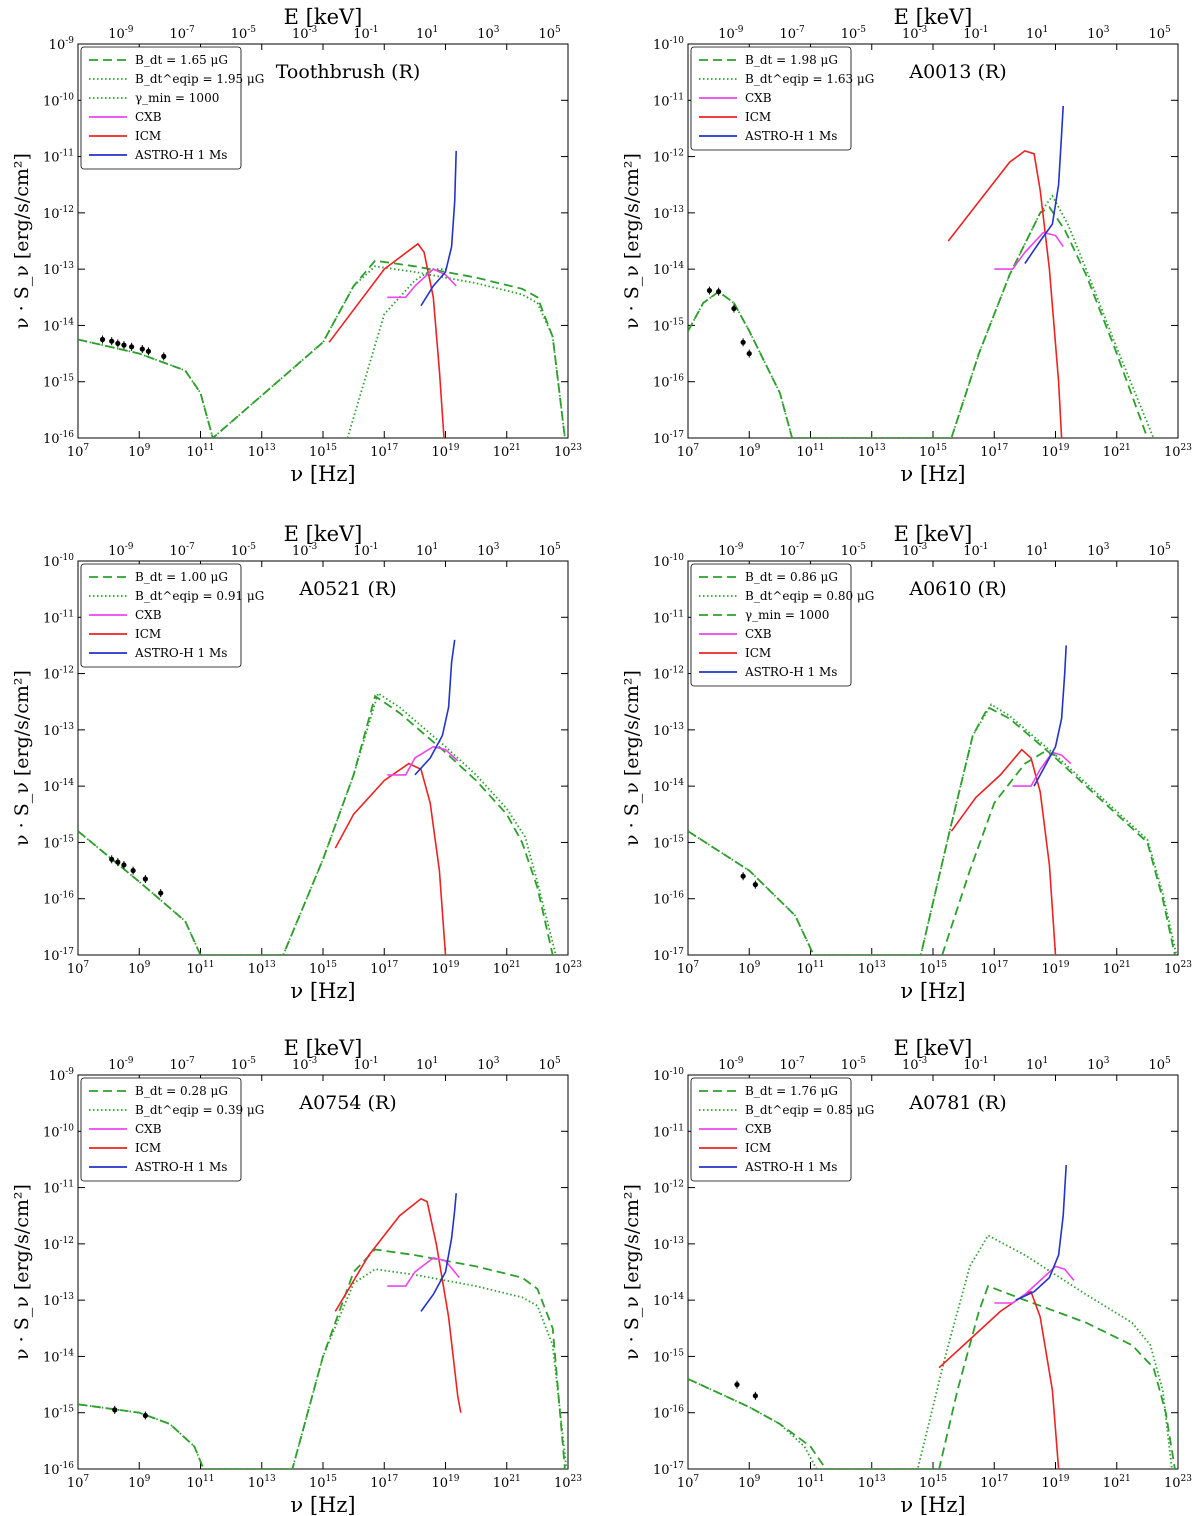 This screenshot has width=1200, height=1516. I want to click on panel-title: A0610 (R), so click(957, 589).